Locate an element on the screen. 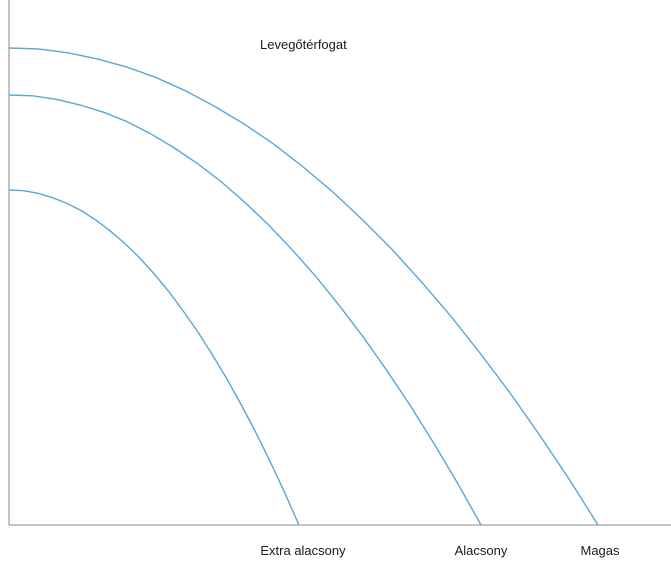  chart-annotation: Levegőtérfogat is located at coordinates (303, 44).